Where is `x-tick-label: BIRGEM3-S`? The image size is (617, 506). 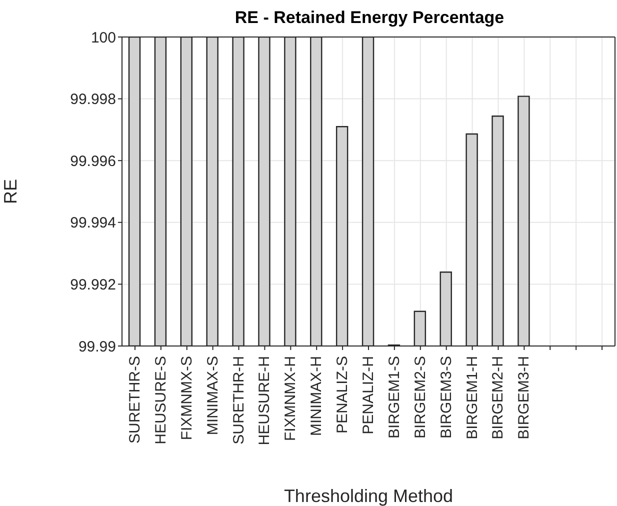 x-tick-label: BIRGEM3-S is located at coordinates (446, 397).